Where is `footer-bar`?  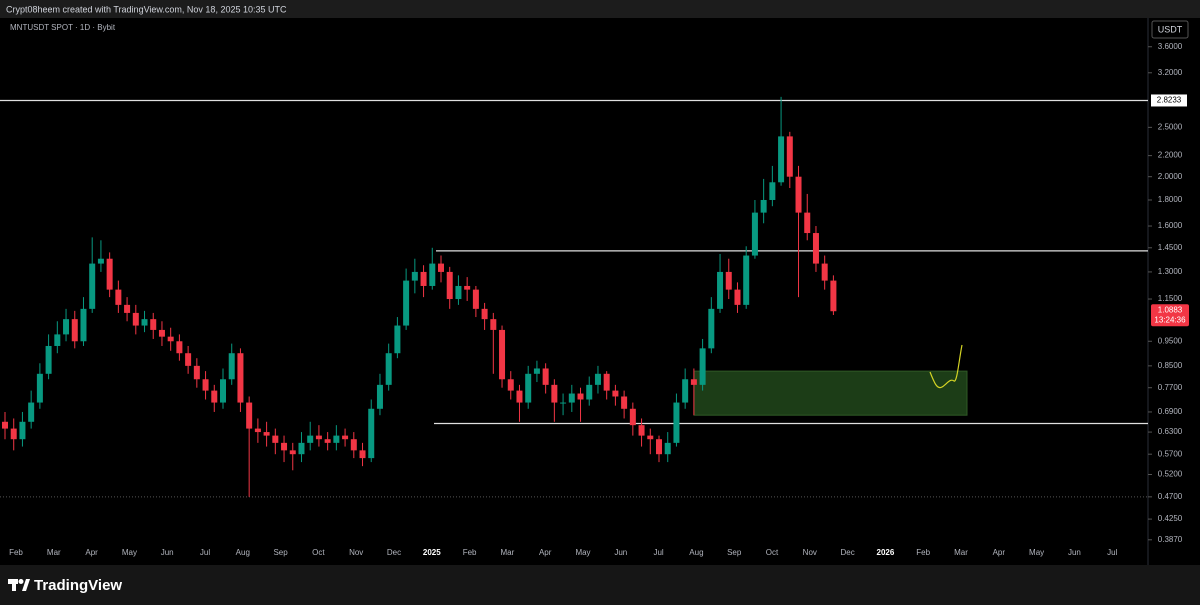 footer-bar is located at coordinates (600, 585).